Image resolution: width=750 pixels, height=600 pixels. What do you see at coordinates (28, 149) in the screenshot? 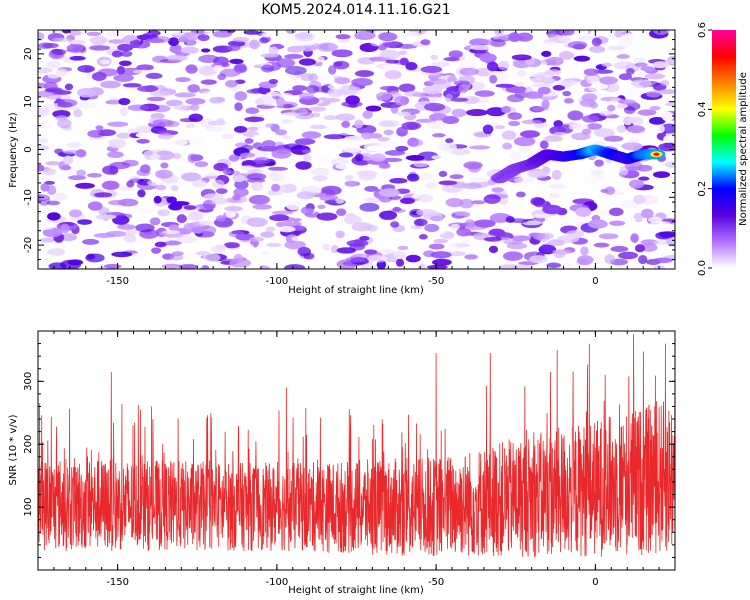
I see `heatmap-ytick-label: 0` at bounding box center [28, 149].